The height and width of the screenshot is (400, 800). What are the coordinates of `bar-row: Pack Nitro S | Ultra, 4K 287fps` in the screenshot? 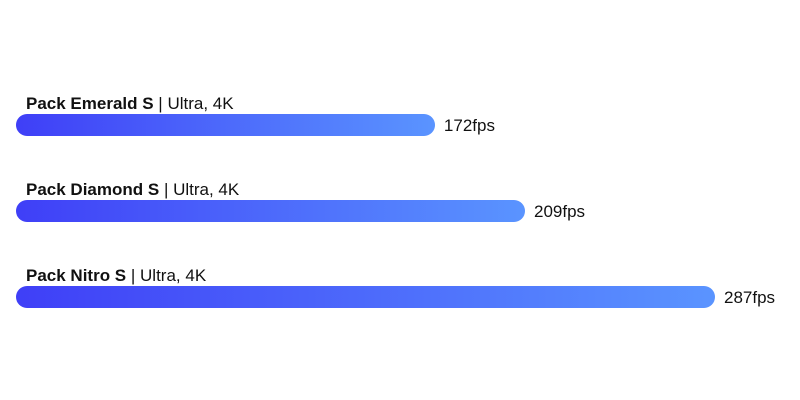 It's located at (408, 296).